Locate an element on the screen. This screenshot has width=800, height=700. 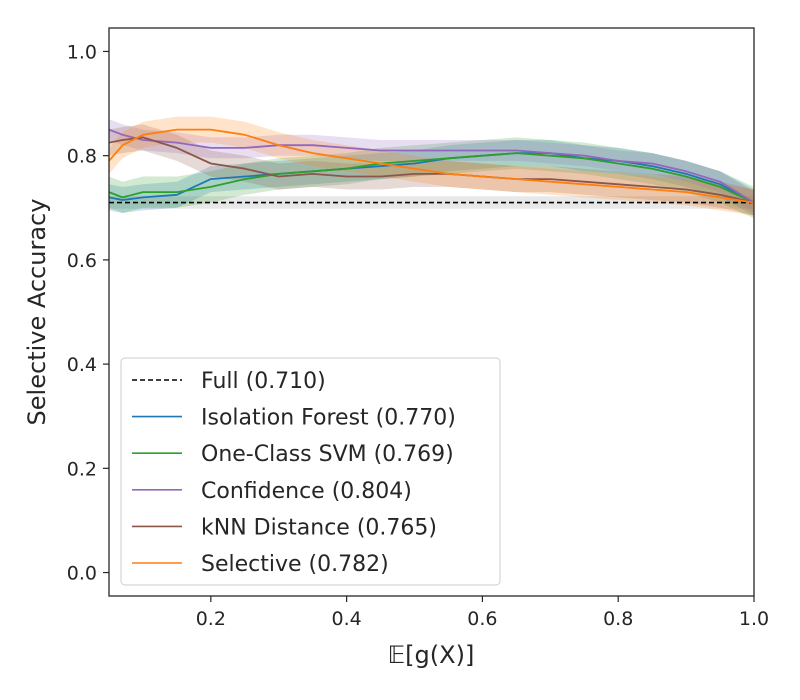
one-class-svm-legend-label: One-Class SVM (0.769) is located at coordinates (327, 454).